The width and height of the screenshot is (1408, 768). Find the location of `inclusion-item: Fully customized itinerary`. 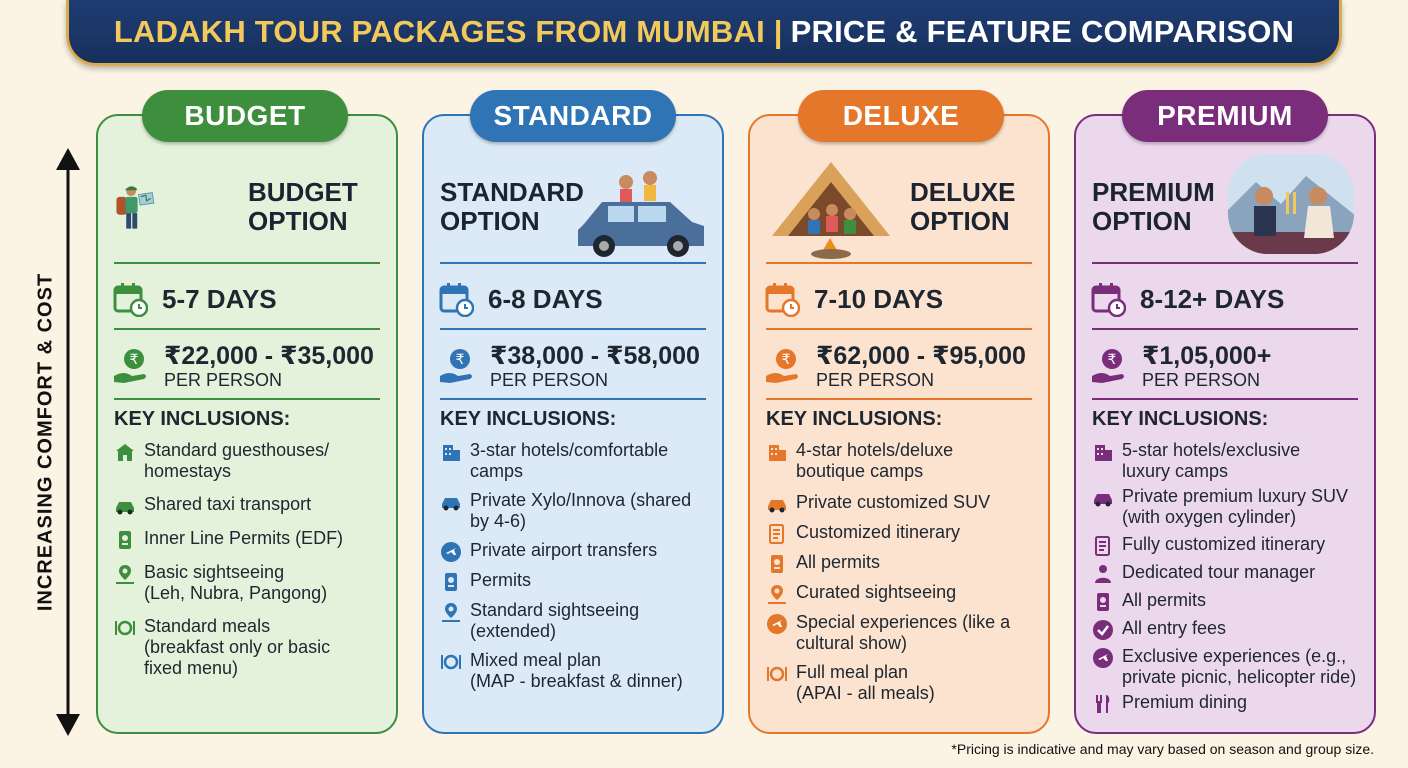

inclusion-item: Fully customized itinerary is located at coordinates (1228, 545).